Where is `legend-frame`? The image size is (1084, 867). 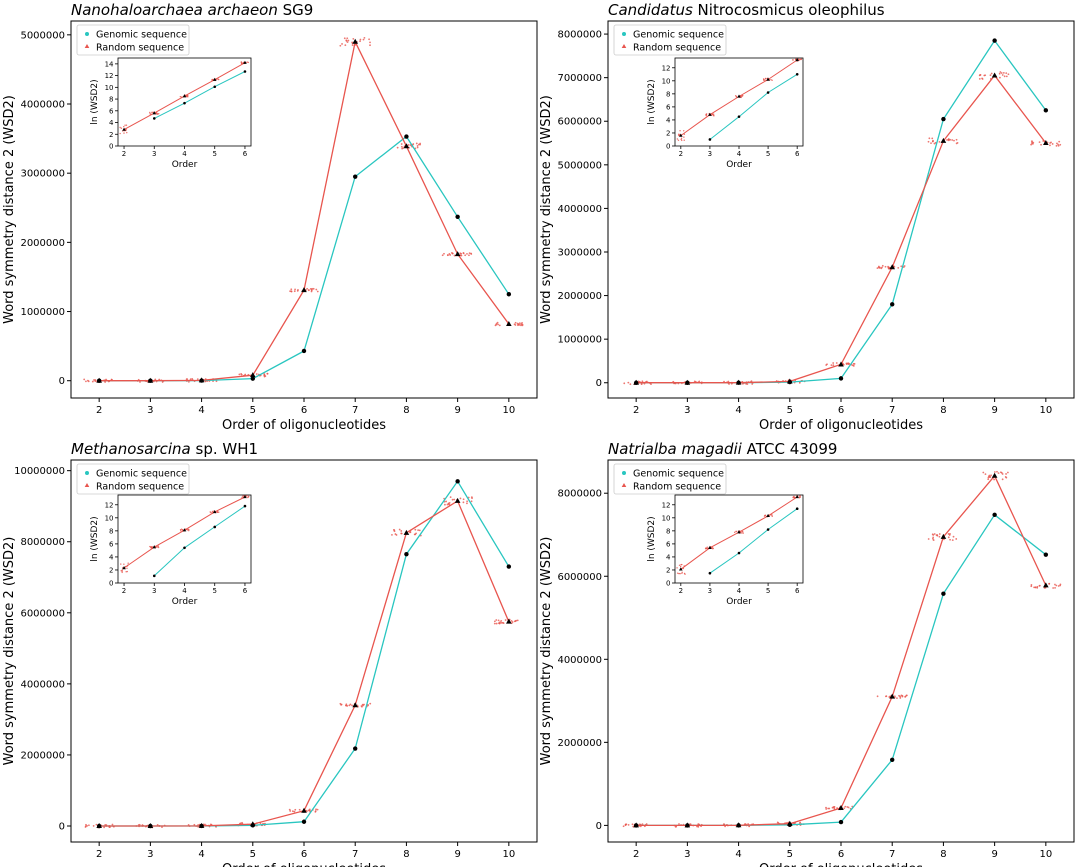 legend-frame is located at coordinates (133, 479).